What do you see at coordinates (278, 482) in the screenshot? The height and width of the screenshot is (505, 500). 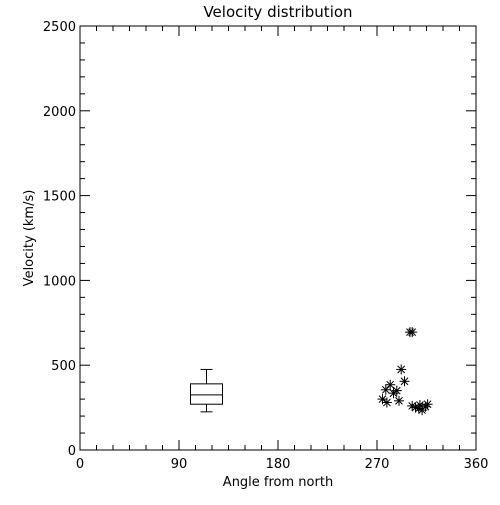 I see `x-axis-title: Angle from north` at bounding box center [278, 482].